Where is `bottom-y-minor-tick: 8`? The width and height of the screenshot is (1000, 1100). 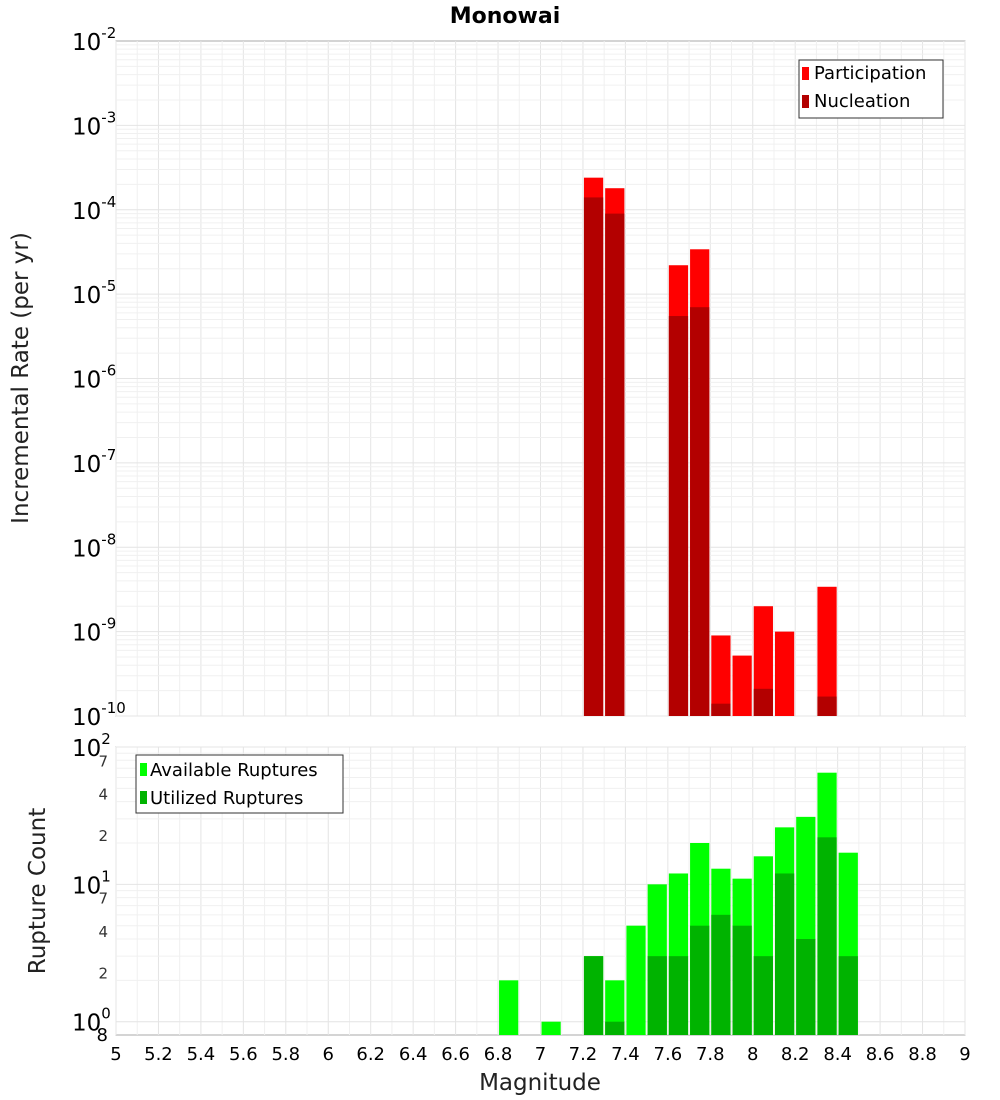
bottom-y-minor-tick: 8 is located at coordinates (102, 1035).